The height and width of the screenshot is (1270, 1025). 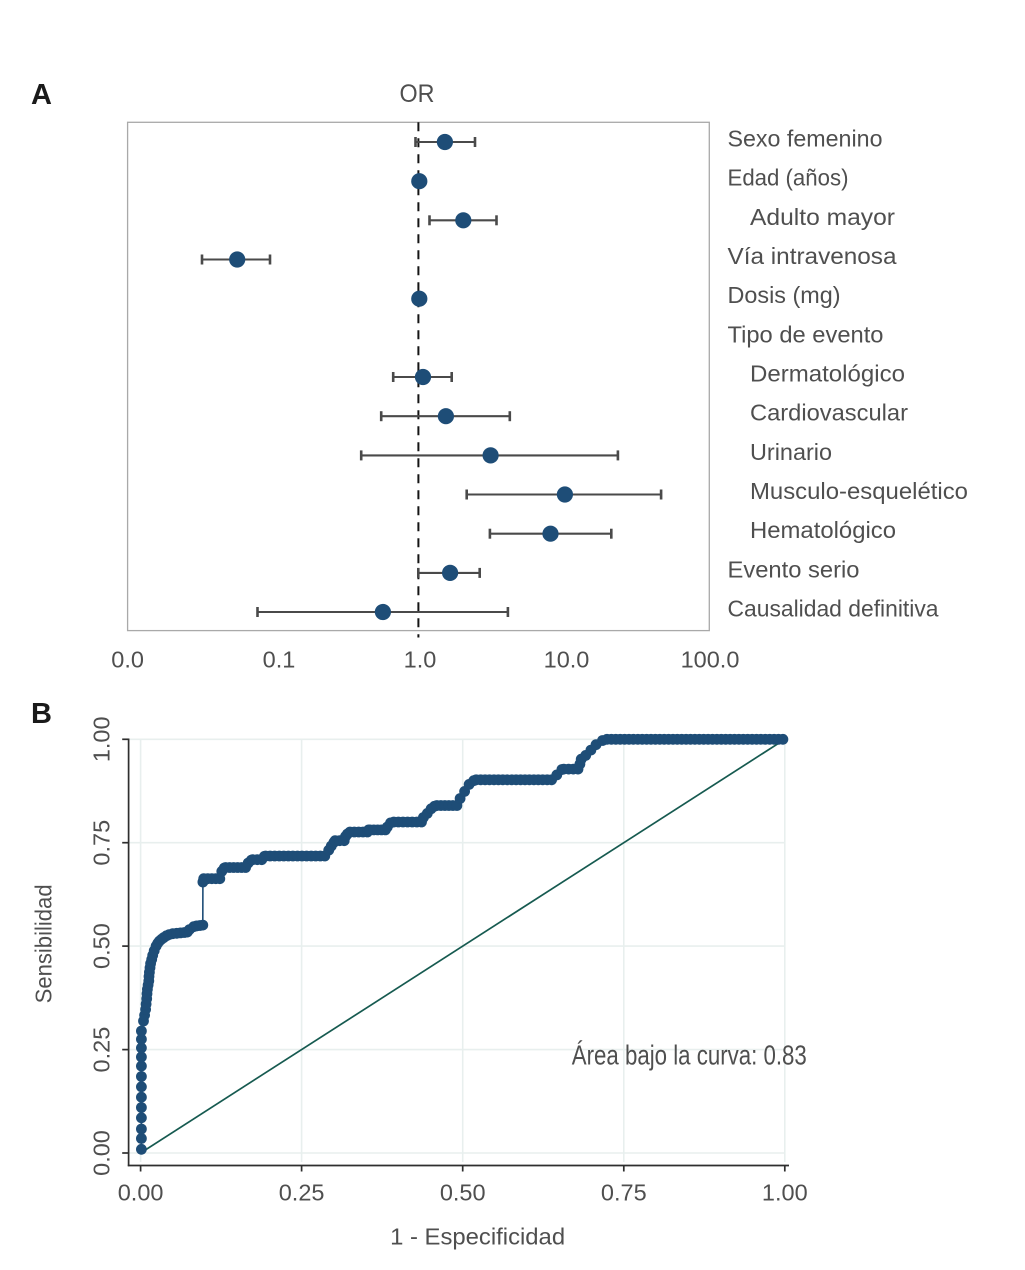 What do you see at coordinates (417, 94) in the screenshot?
I see `svg-text: OR` at bounding box center [417, 94].